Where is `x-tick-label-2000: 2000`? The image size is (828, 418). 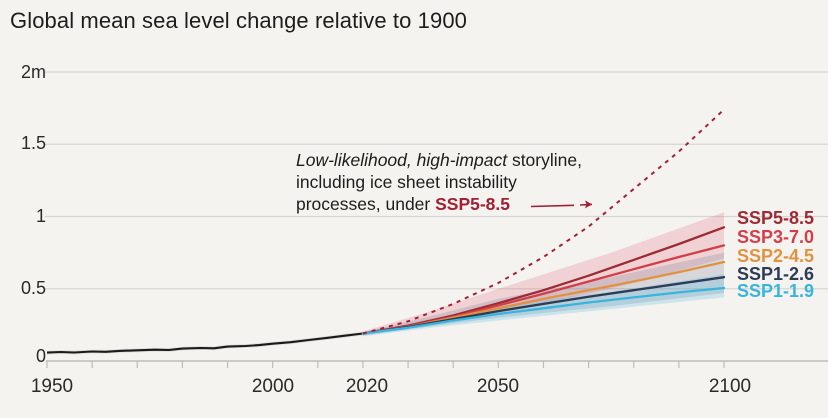 x-tick-label-2000: 2000 is located at coordinates (273, 386).